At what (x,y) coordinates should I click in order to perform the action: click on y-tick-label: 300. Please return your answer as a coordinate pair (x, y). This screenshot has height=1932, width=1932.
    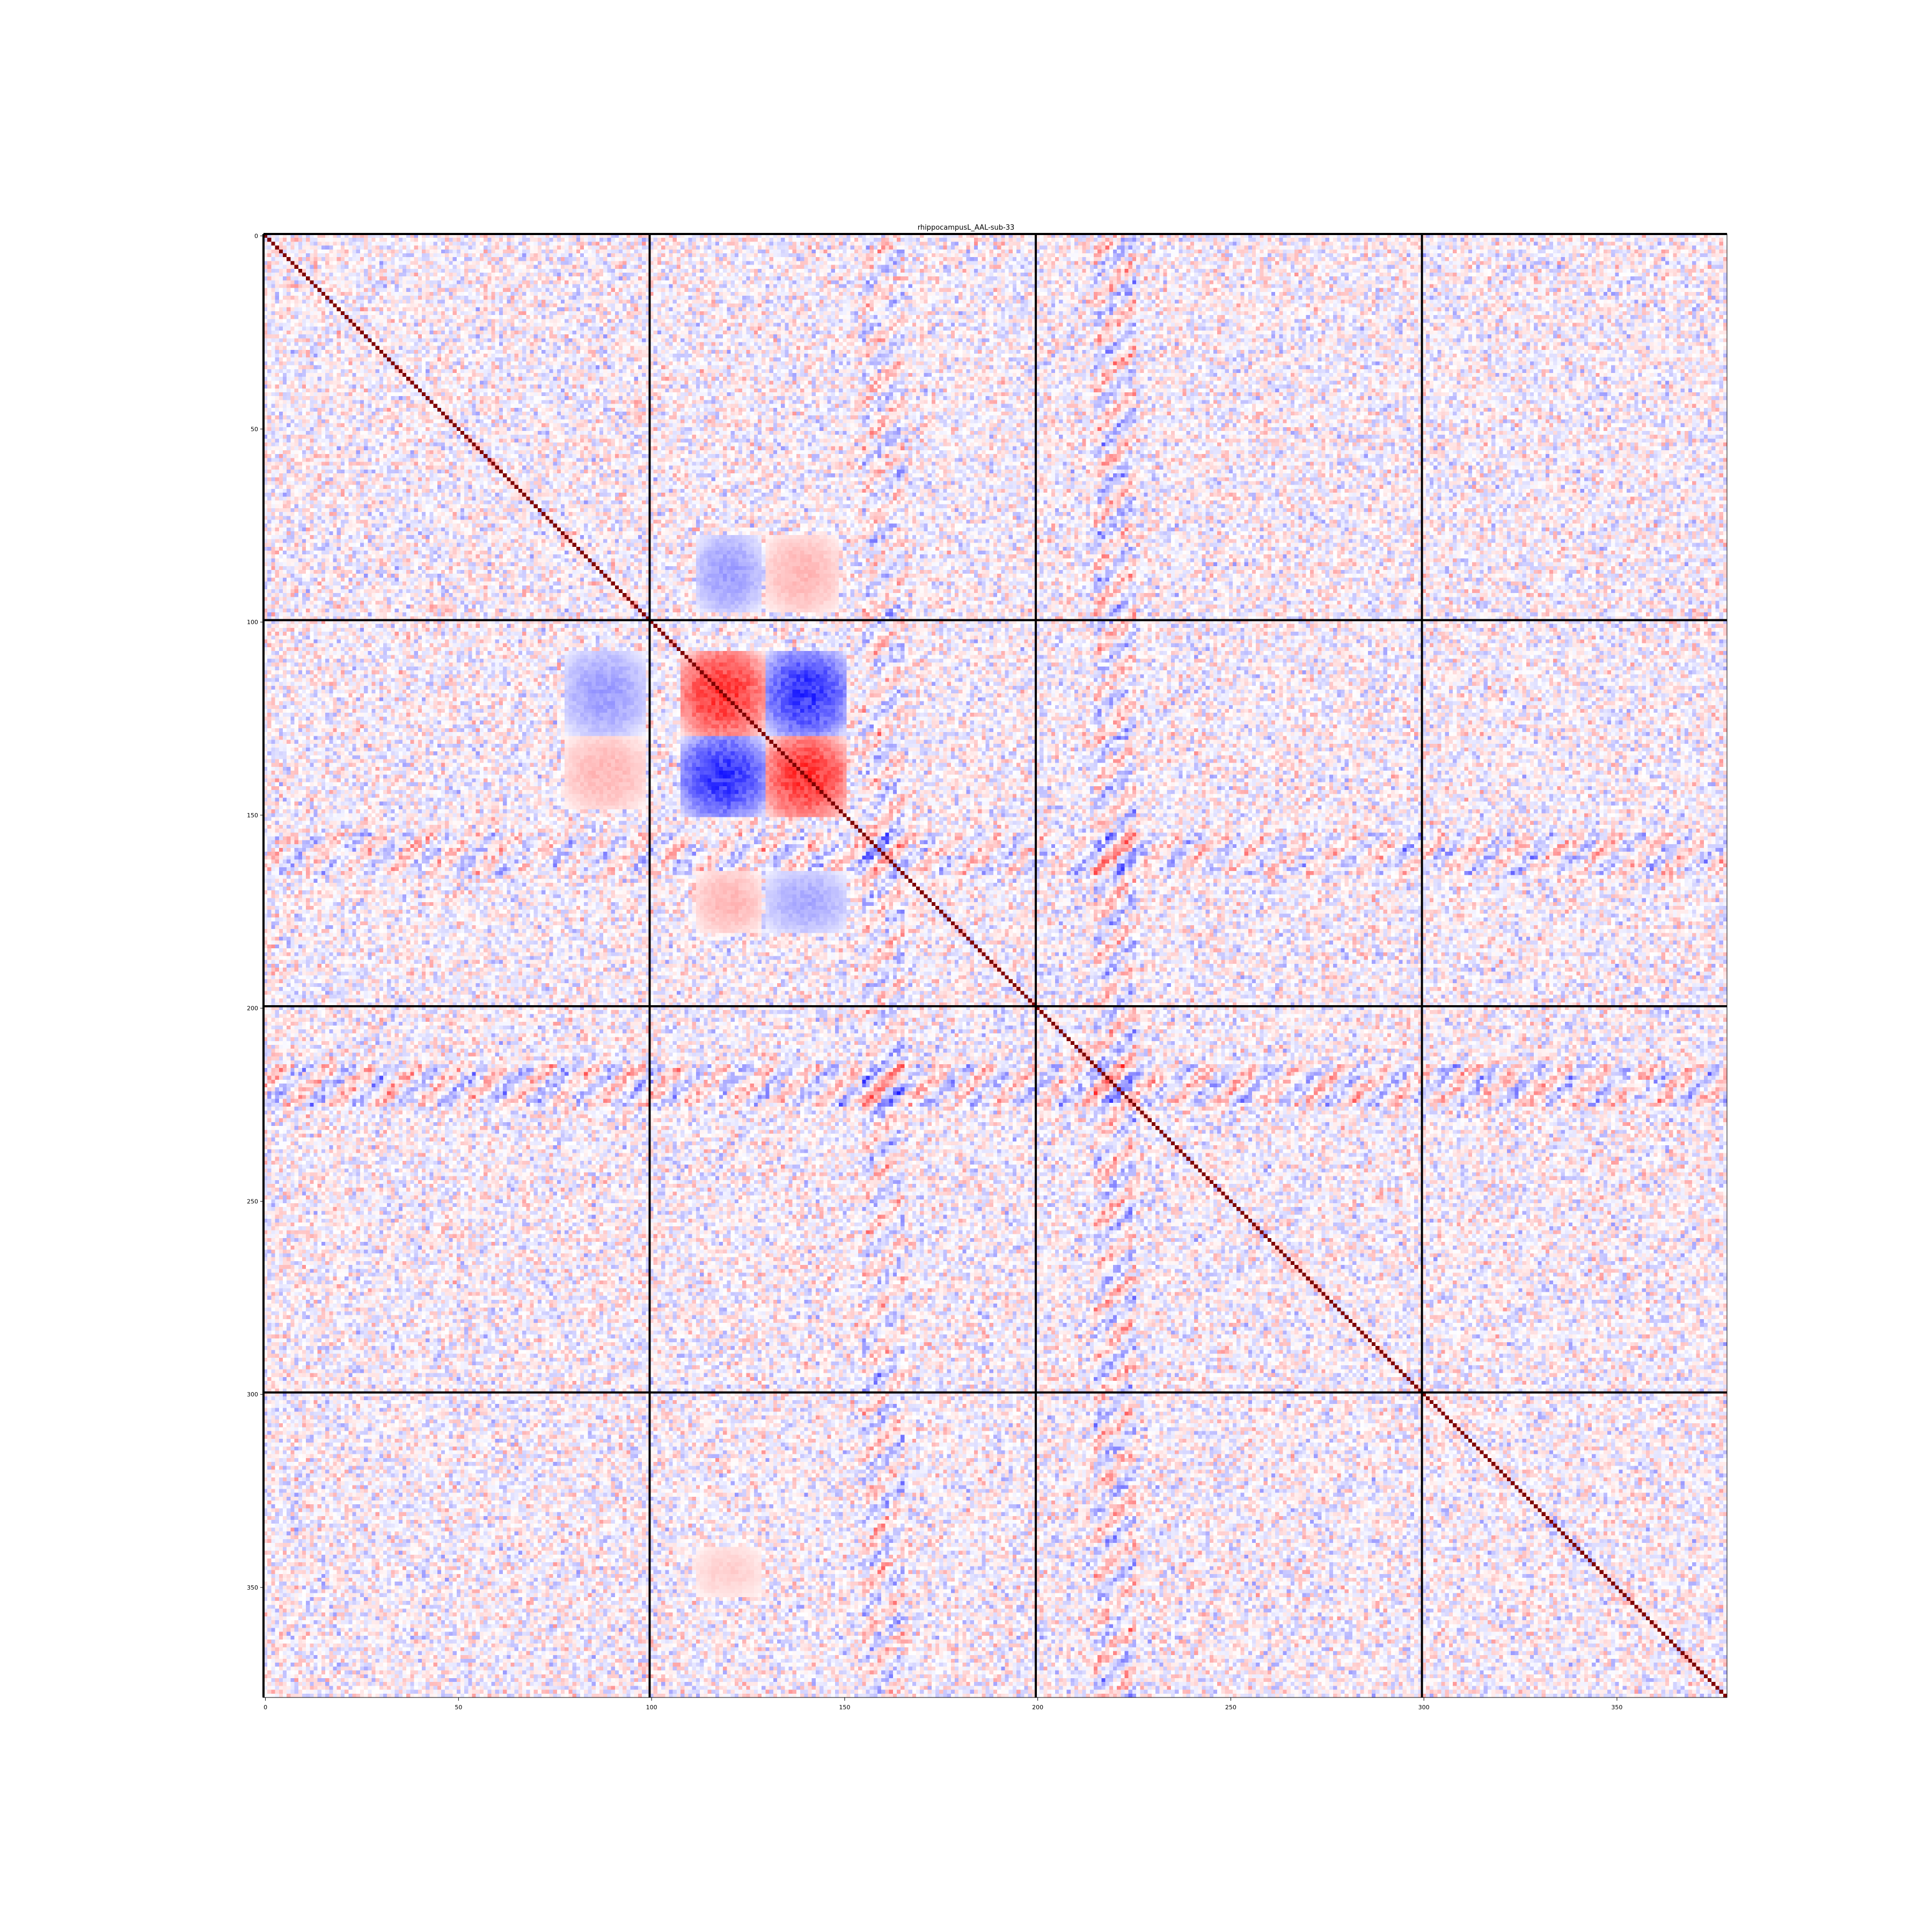
    Looking at the image, I should click on (252, 1394).